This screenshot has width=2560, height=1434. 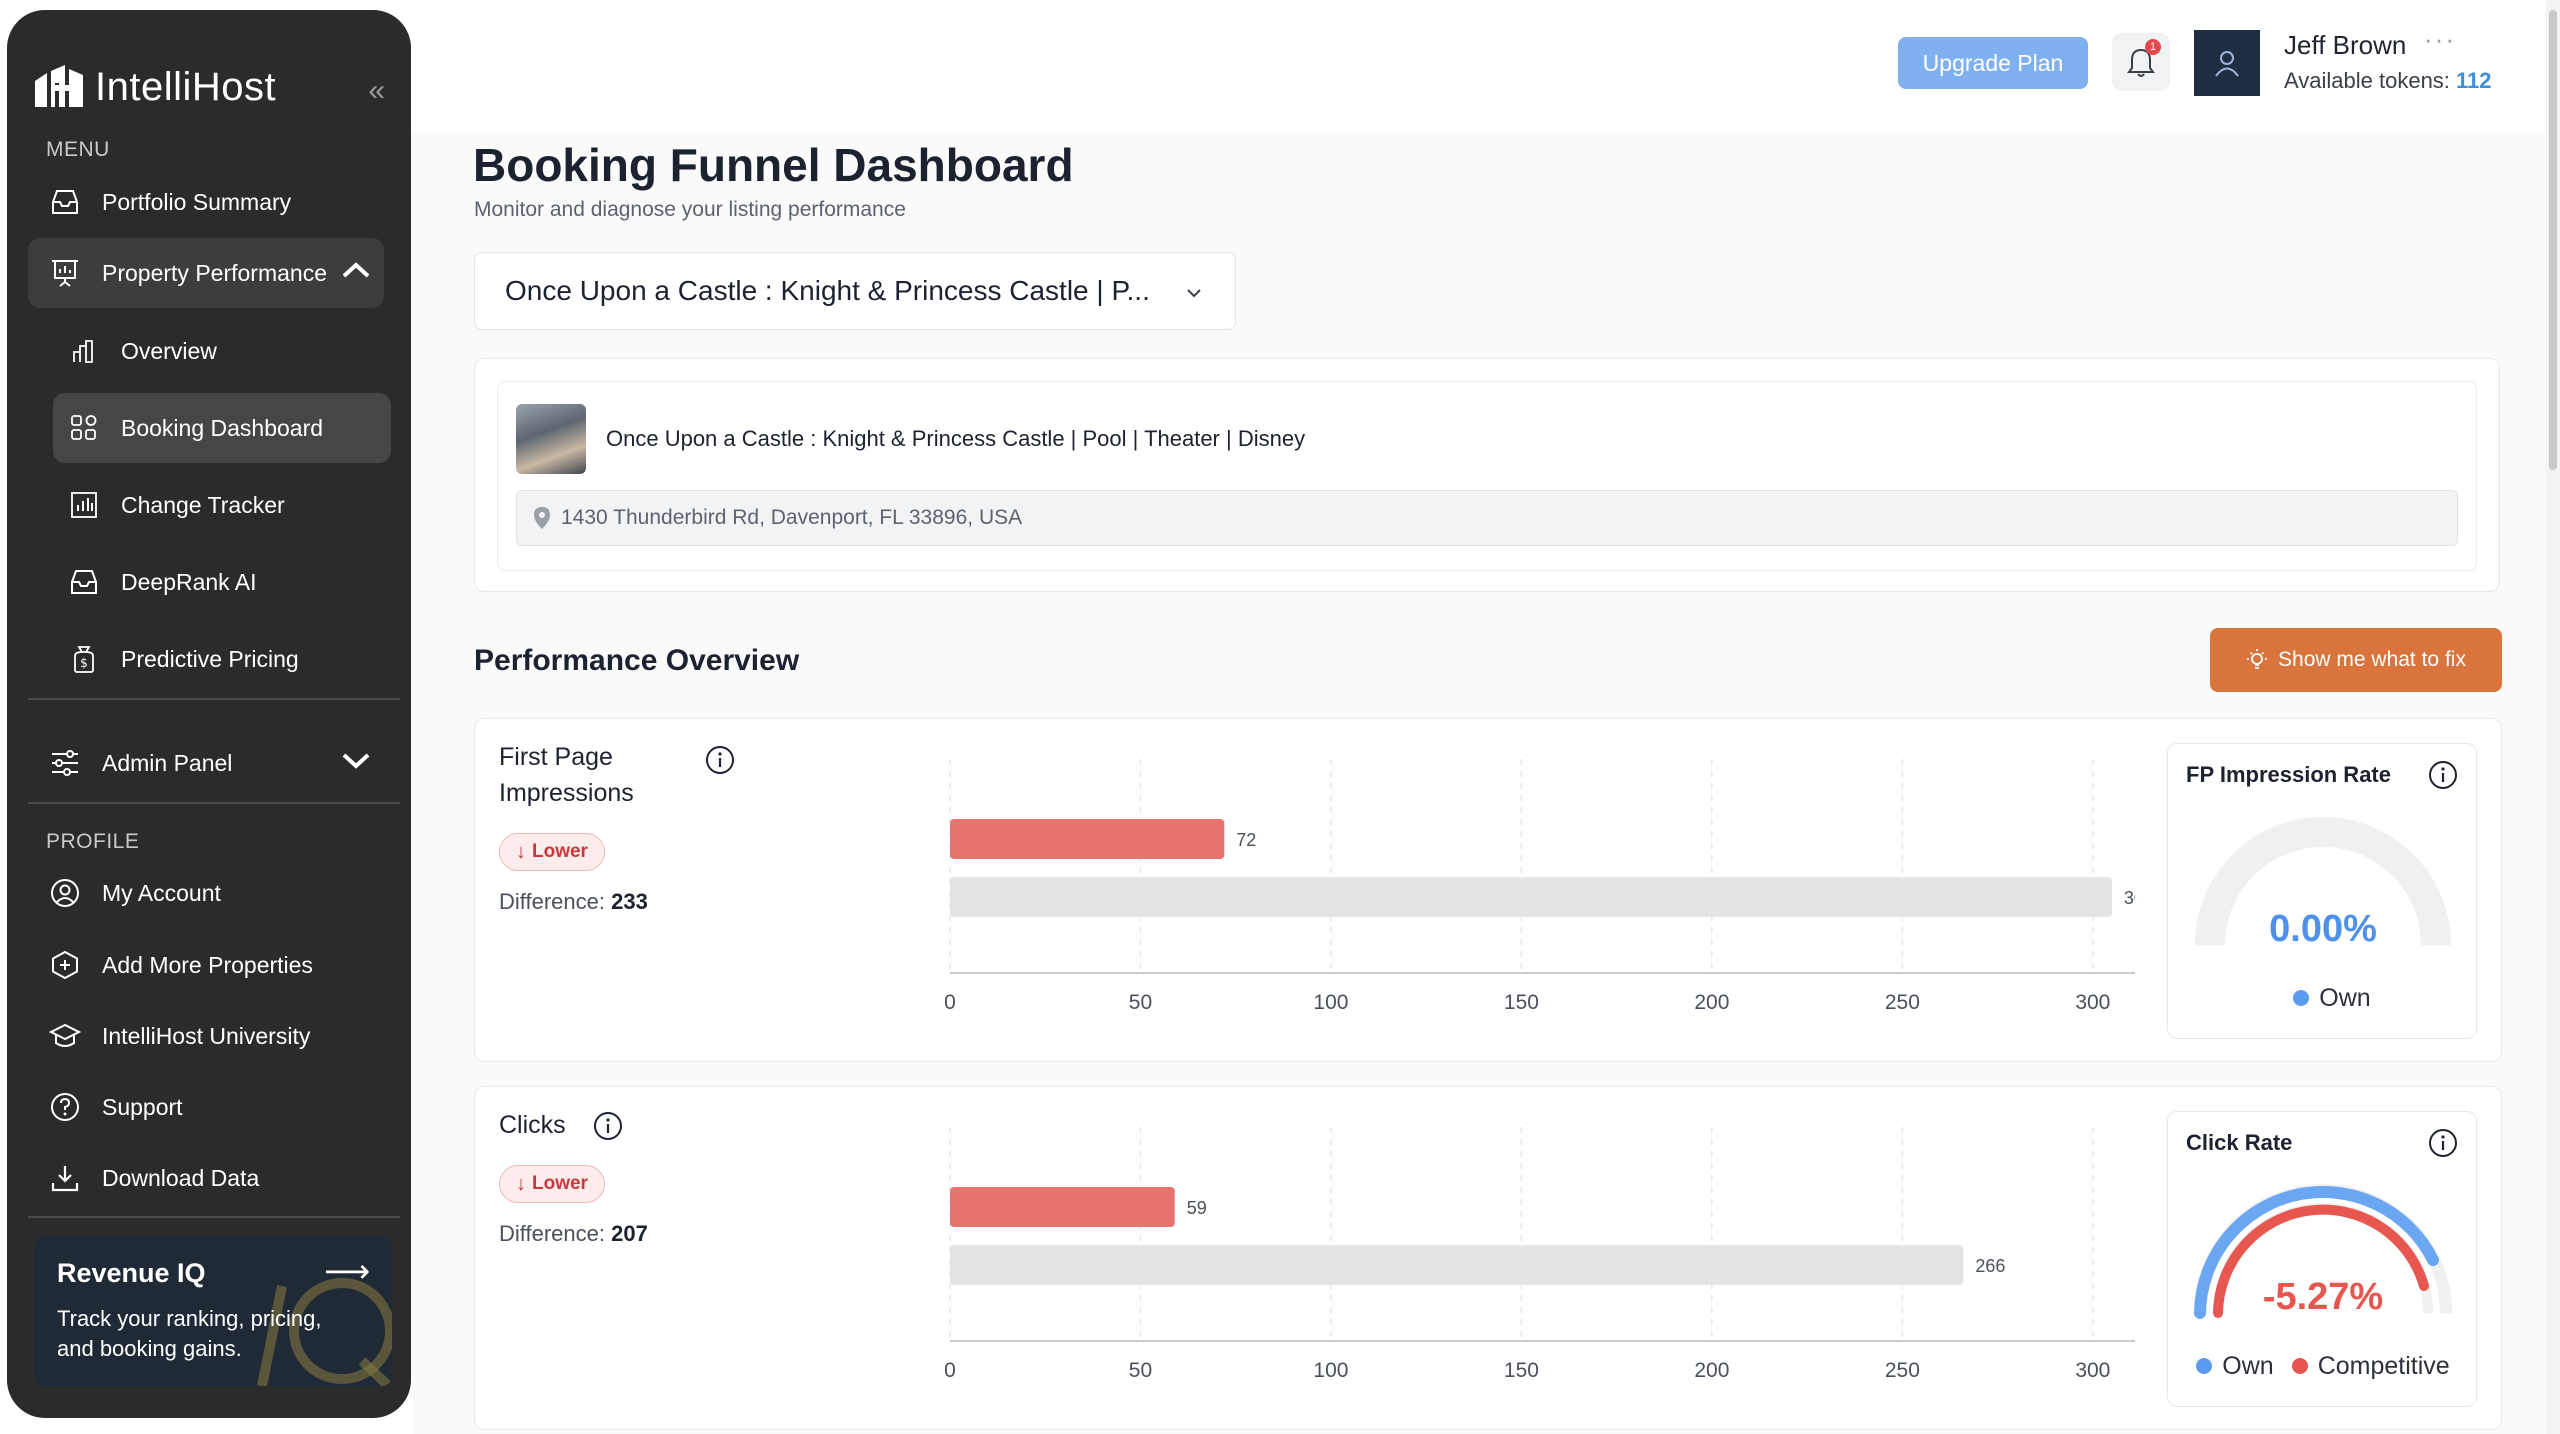 I want to click on avatar, so click(x=2227, y=63).